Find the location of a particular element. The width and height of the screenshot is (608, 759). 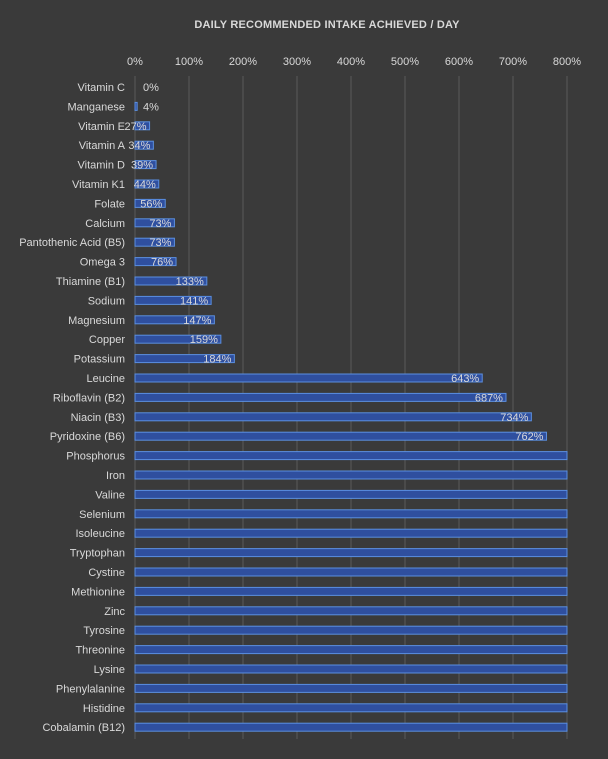

data-label: 184% is located at coordinates (217, 360).